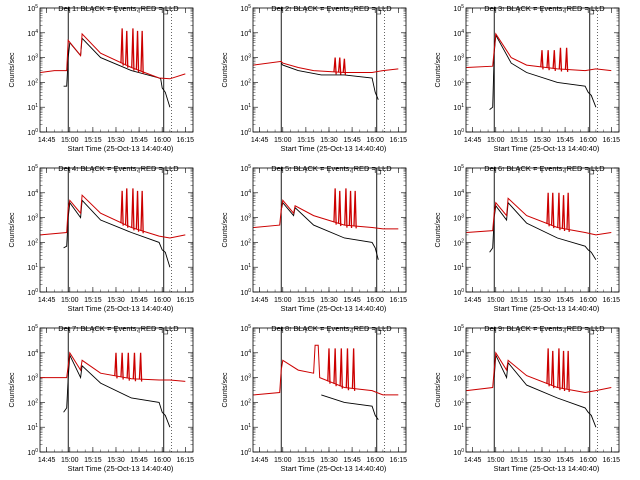  What do you see at coordinates (588, 460) in the screenshot?
I see `x-tick-label: 16:00` at bounding box center [588, 460].